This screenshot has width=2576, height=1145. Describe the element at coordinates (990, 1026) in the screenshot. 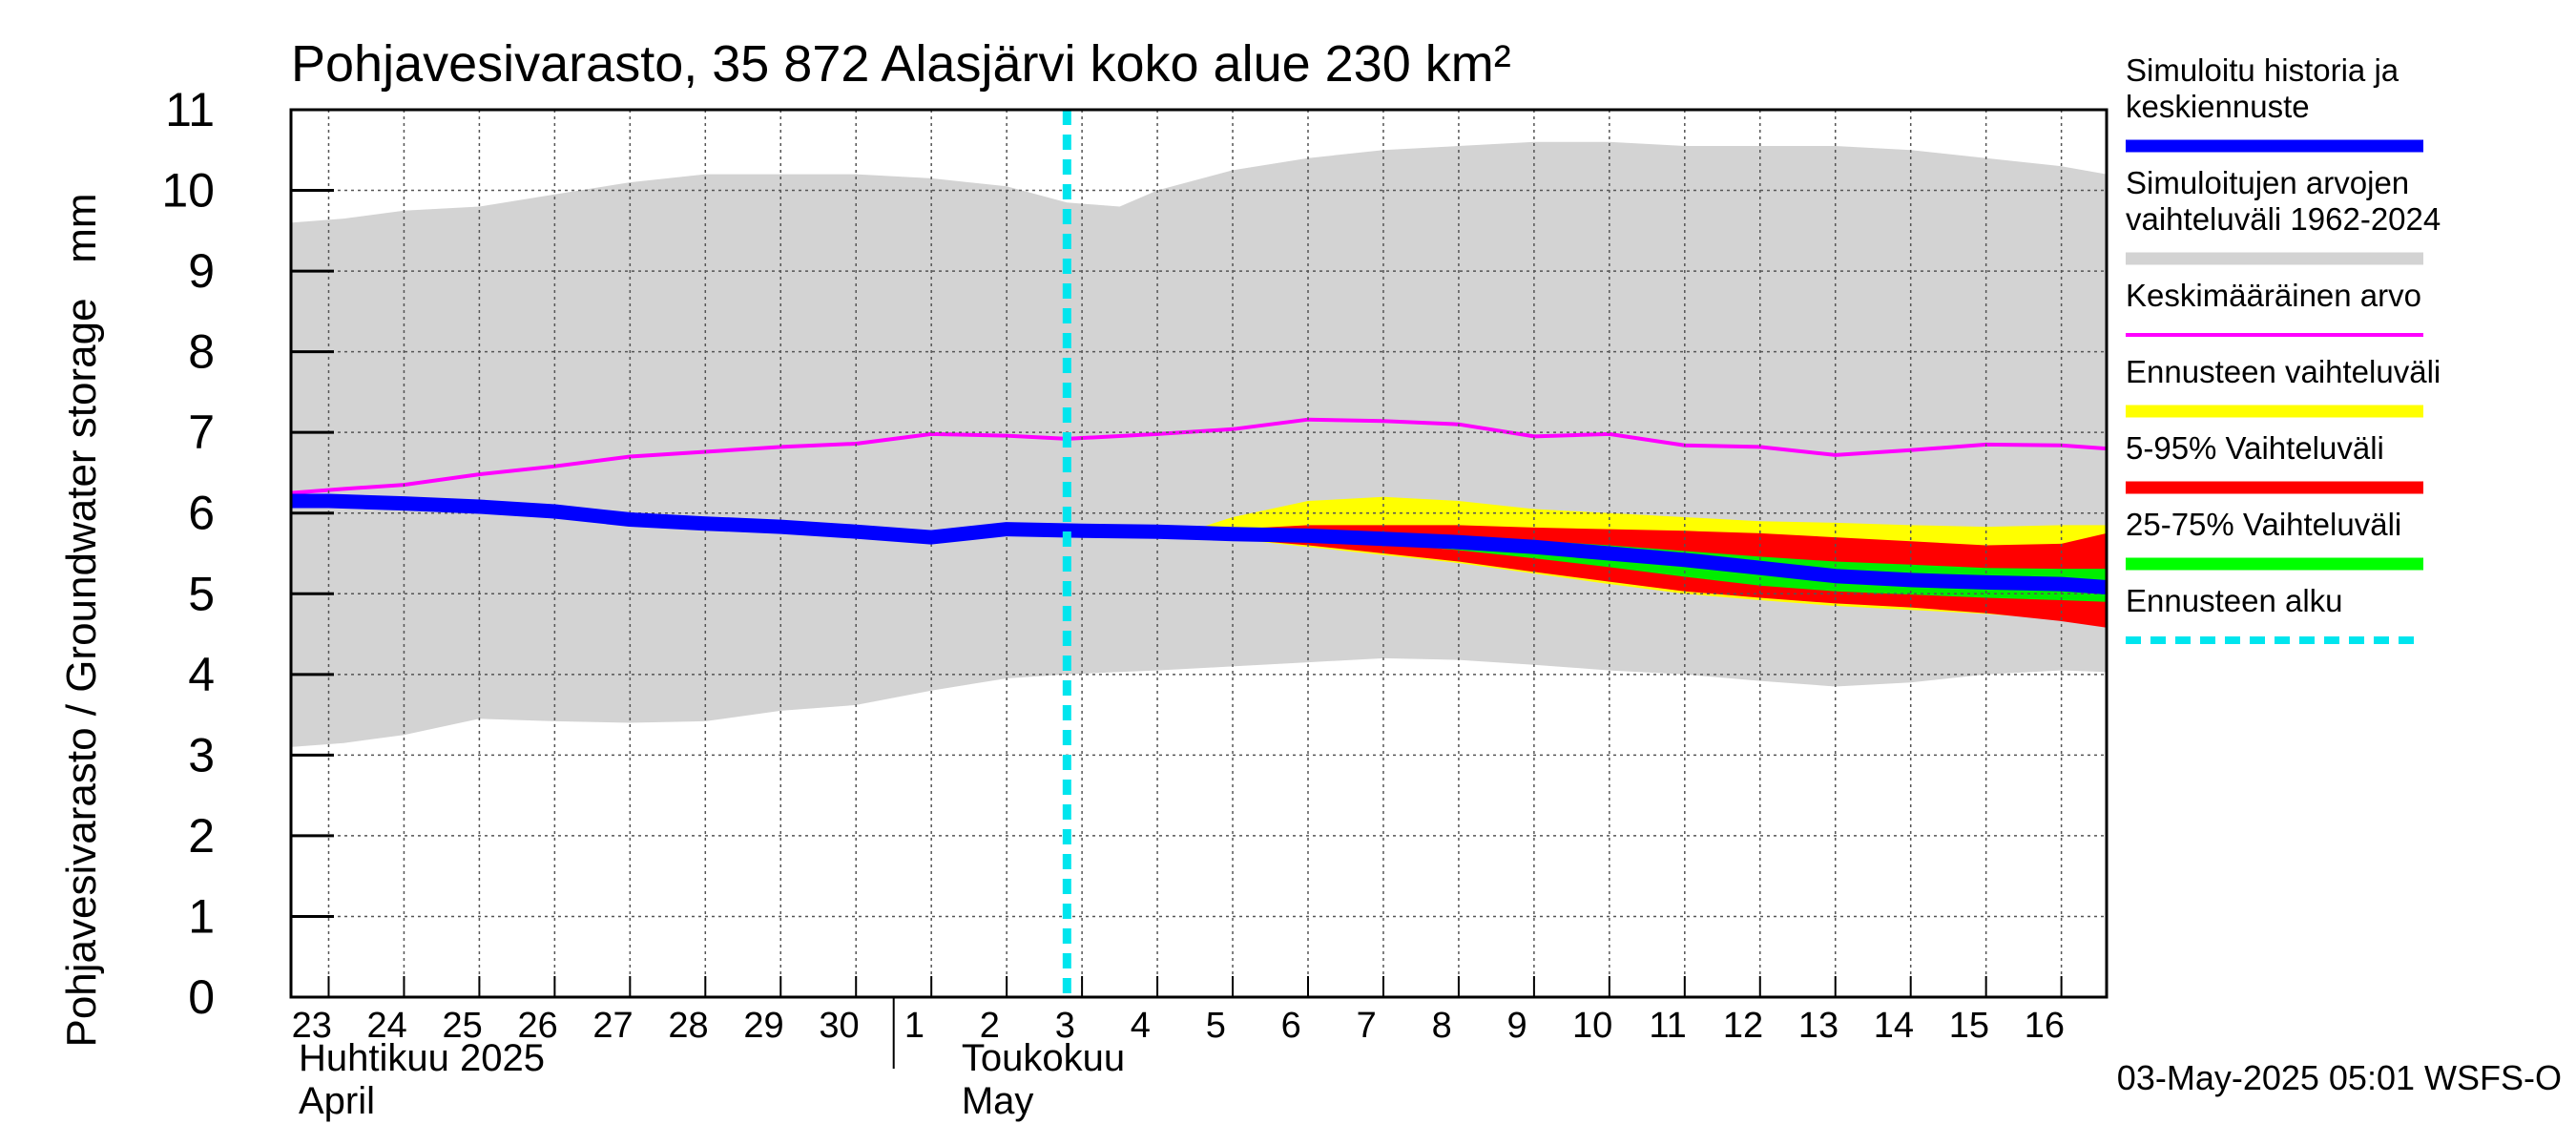

I see `x-tick-label: 2` at that location.